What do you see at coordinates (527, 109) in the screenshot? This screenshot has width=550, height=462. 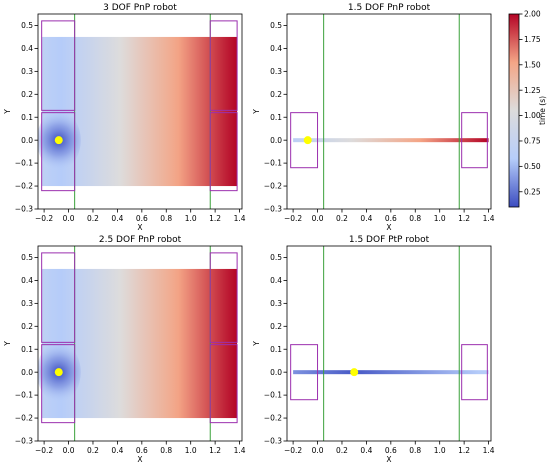 I see `colorbar: 0.25 0.50 0.75 1.00 1.25 1.50 1.75 2.00 time (s)` at bounding box center [527, 109].